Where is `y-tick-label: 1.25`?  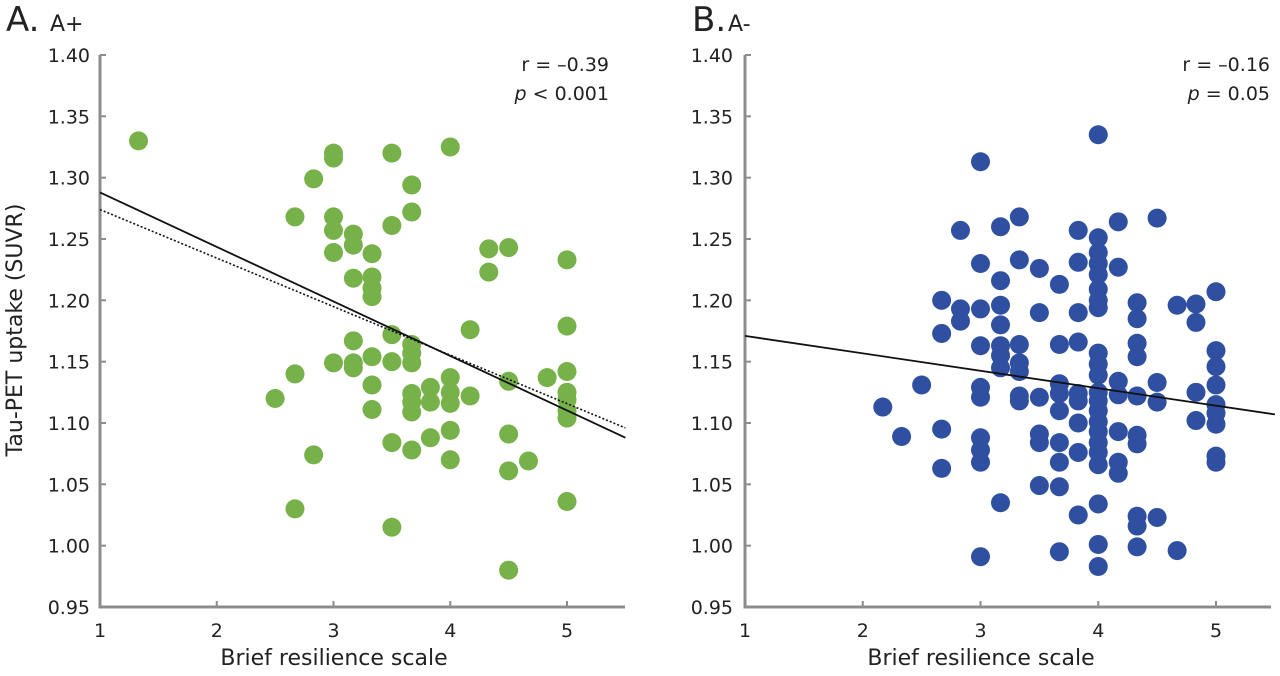
y-tick-label: 1.25 is located at coordinates (69, 240).